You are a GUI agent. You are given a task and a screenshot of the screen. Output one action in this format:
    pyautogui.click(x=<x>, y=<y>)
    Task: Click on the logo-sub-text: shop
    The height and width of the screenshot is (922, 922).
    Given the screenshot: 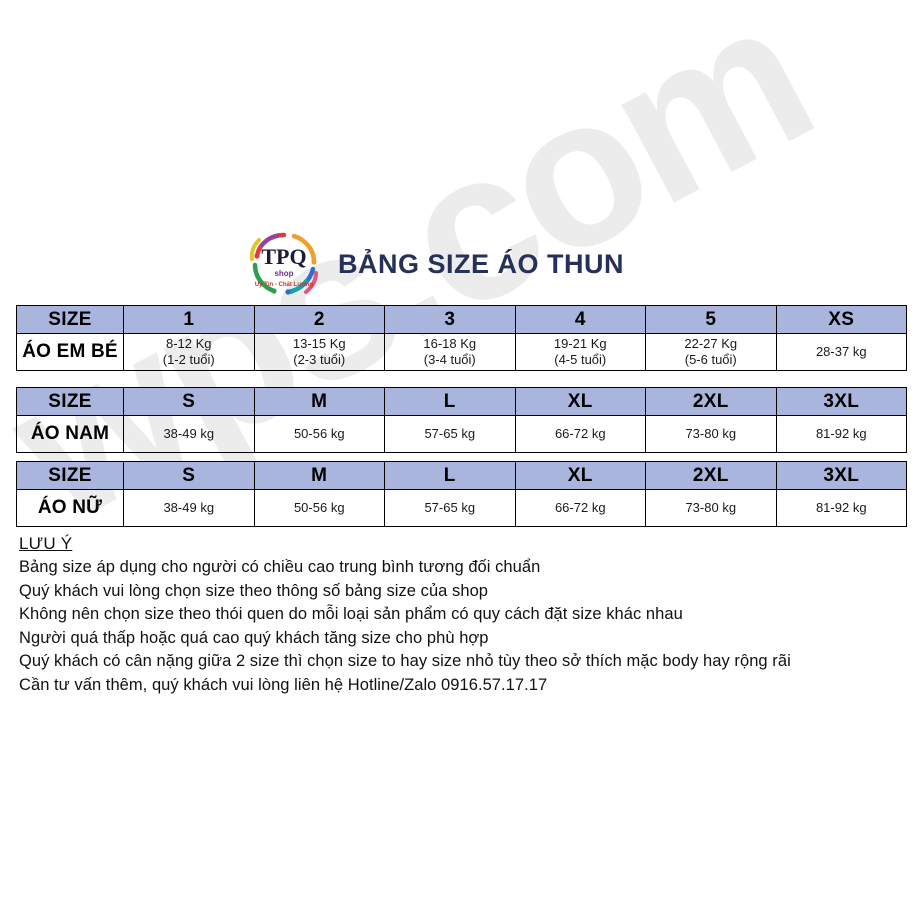 What is the action you would take?
    pyautogui.click(x=283, y=273)
    